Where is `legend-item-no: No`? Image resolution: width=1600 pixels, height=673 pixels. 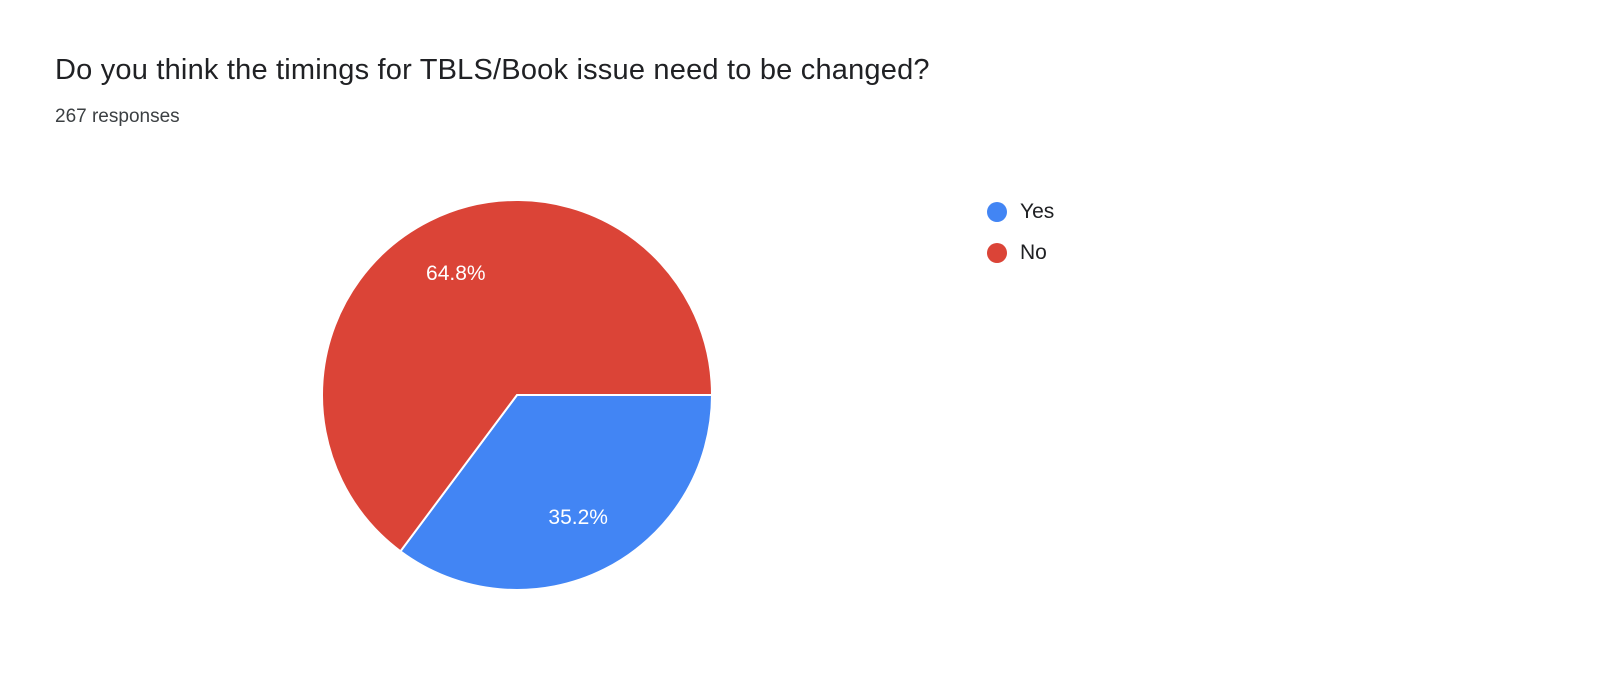
legend-item-no: No is located at coordinates (1020, 252).